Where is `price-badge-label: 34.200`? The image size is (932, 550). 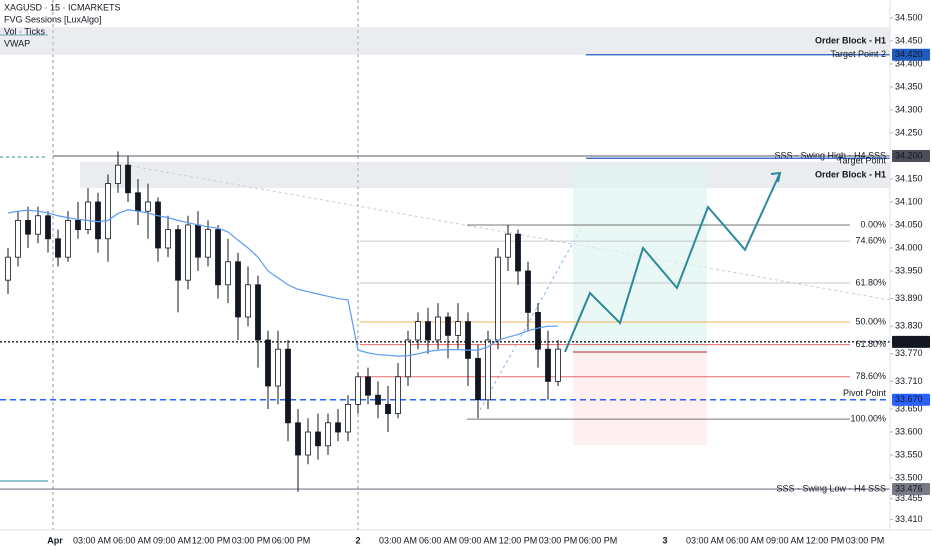
price-badge-label: 34.200 is located at coordinates (909, 155).